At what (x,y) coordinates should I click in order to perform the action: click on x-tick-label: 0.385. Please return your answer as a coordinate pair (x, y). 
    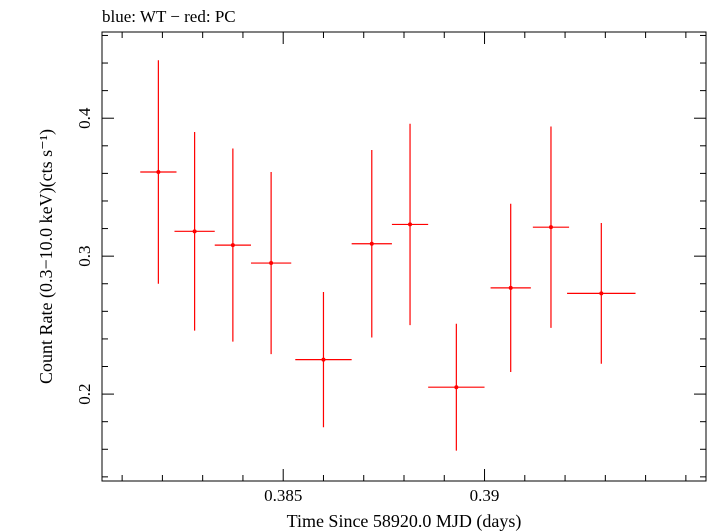
    Looking at the image, I should click on (283, 495).